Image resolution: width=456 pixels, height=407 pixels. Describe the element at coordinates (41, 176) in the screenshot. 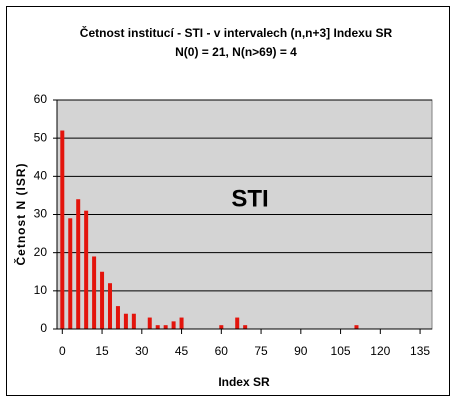

I see `y-tick-label: 40` at that location.